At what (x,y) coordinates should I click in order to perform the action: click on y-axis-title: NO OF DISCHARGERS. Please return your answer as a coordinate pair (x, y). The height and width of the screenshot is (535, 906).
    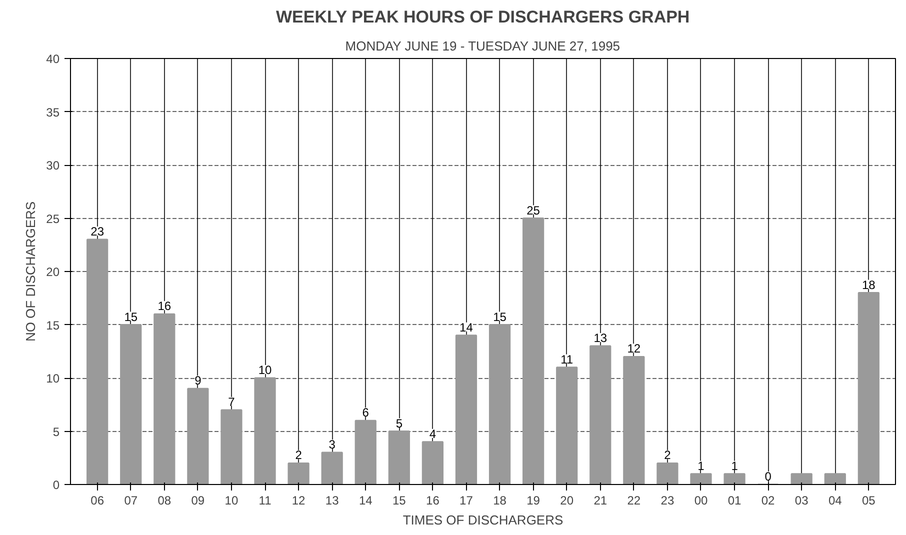
    Looking at the image, I should click on (30, 271).